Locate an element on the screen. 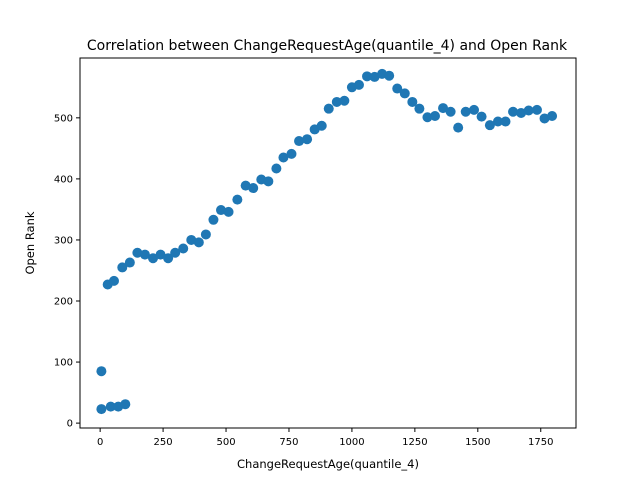 This screenshot has height=480, width=640. x-tick-label: 1750 is located at coordinates (540, 442).